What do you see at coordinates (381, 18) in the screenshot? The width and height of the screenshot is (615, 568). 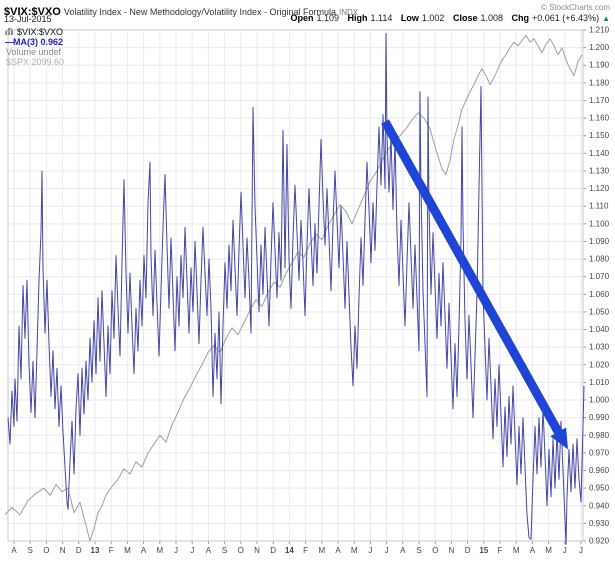 I see `high-value: 1.114` at bounding box center [381, 18].